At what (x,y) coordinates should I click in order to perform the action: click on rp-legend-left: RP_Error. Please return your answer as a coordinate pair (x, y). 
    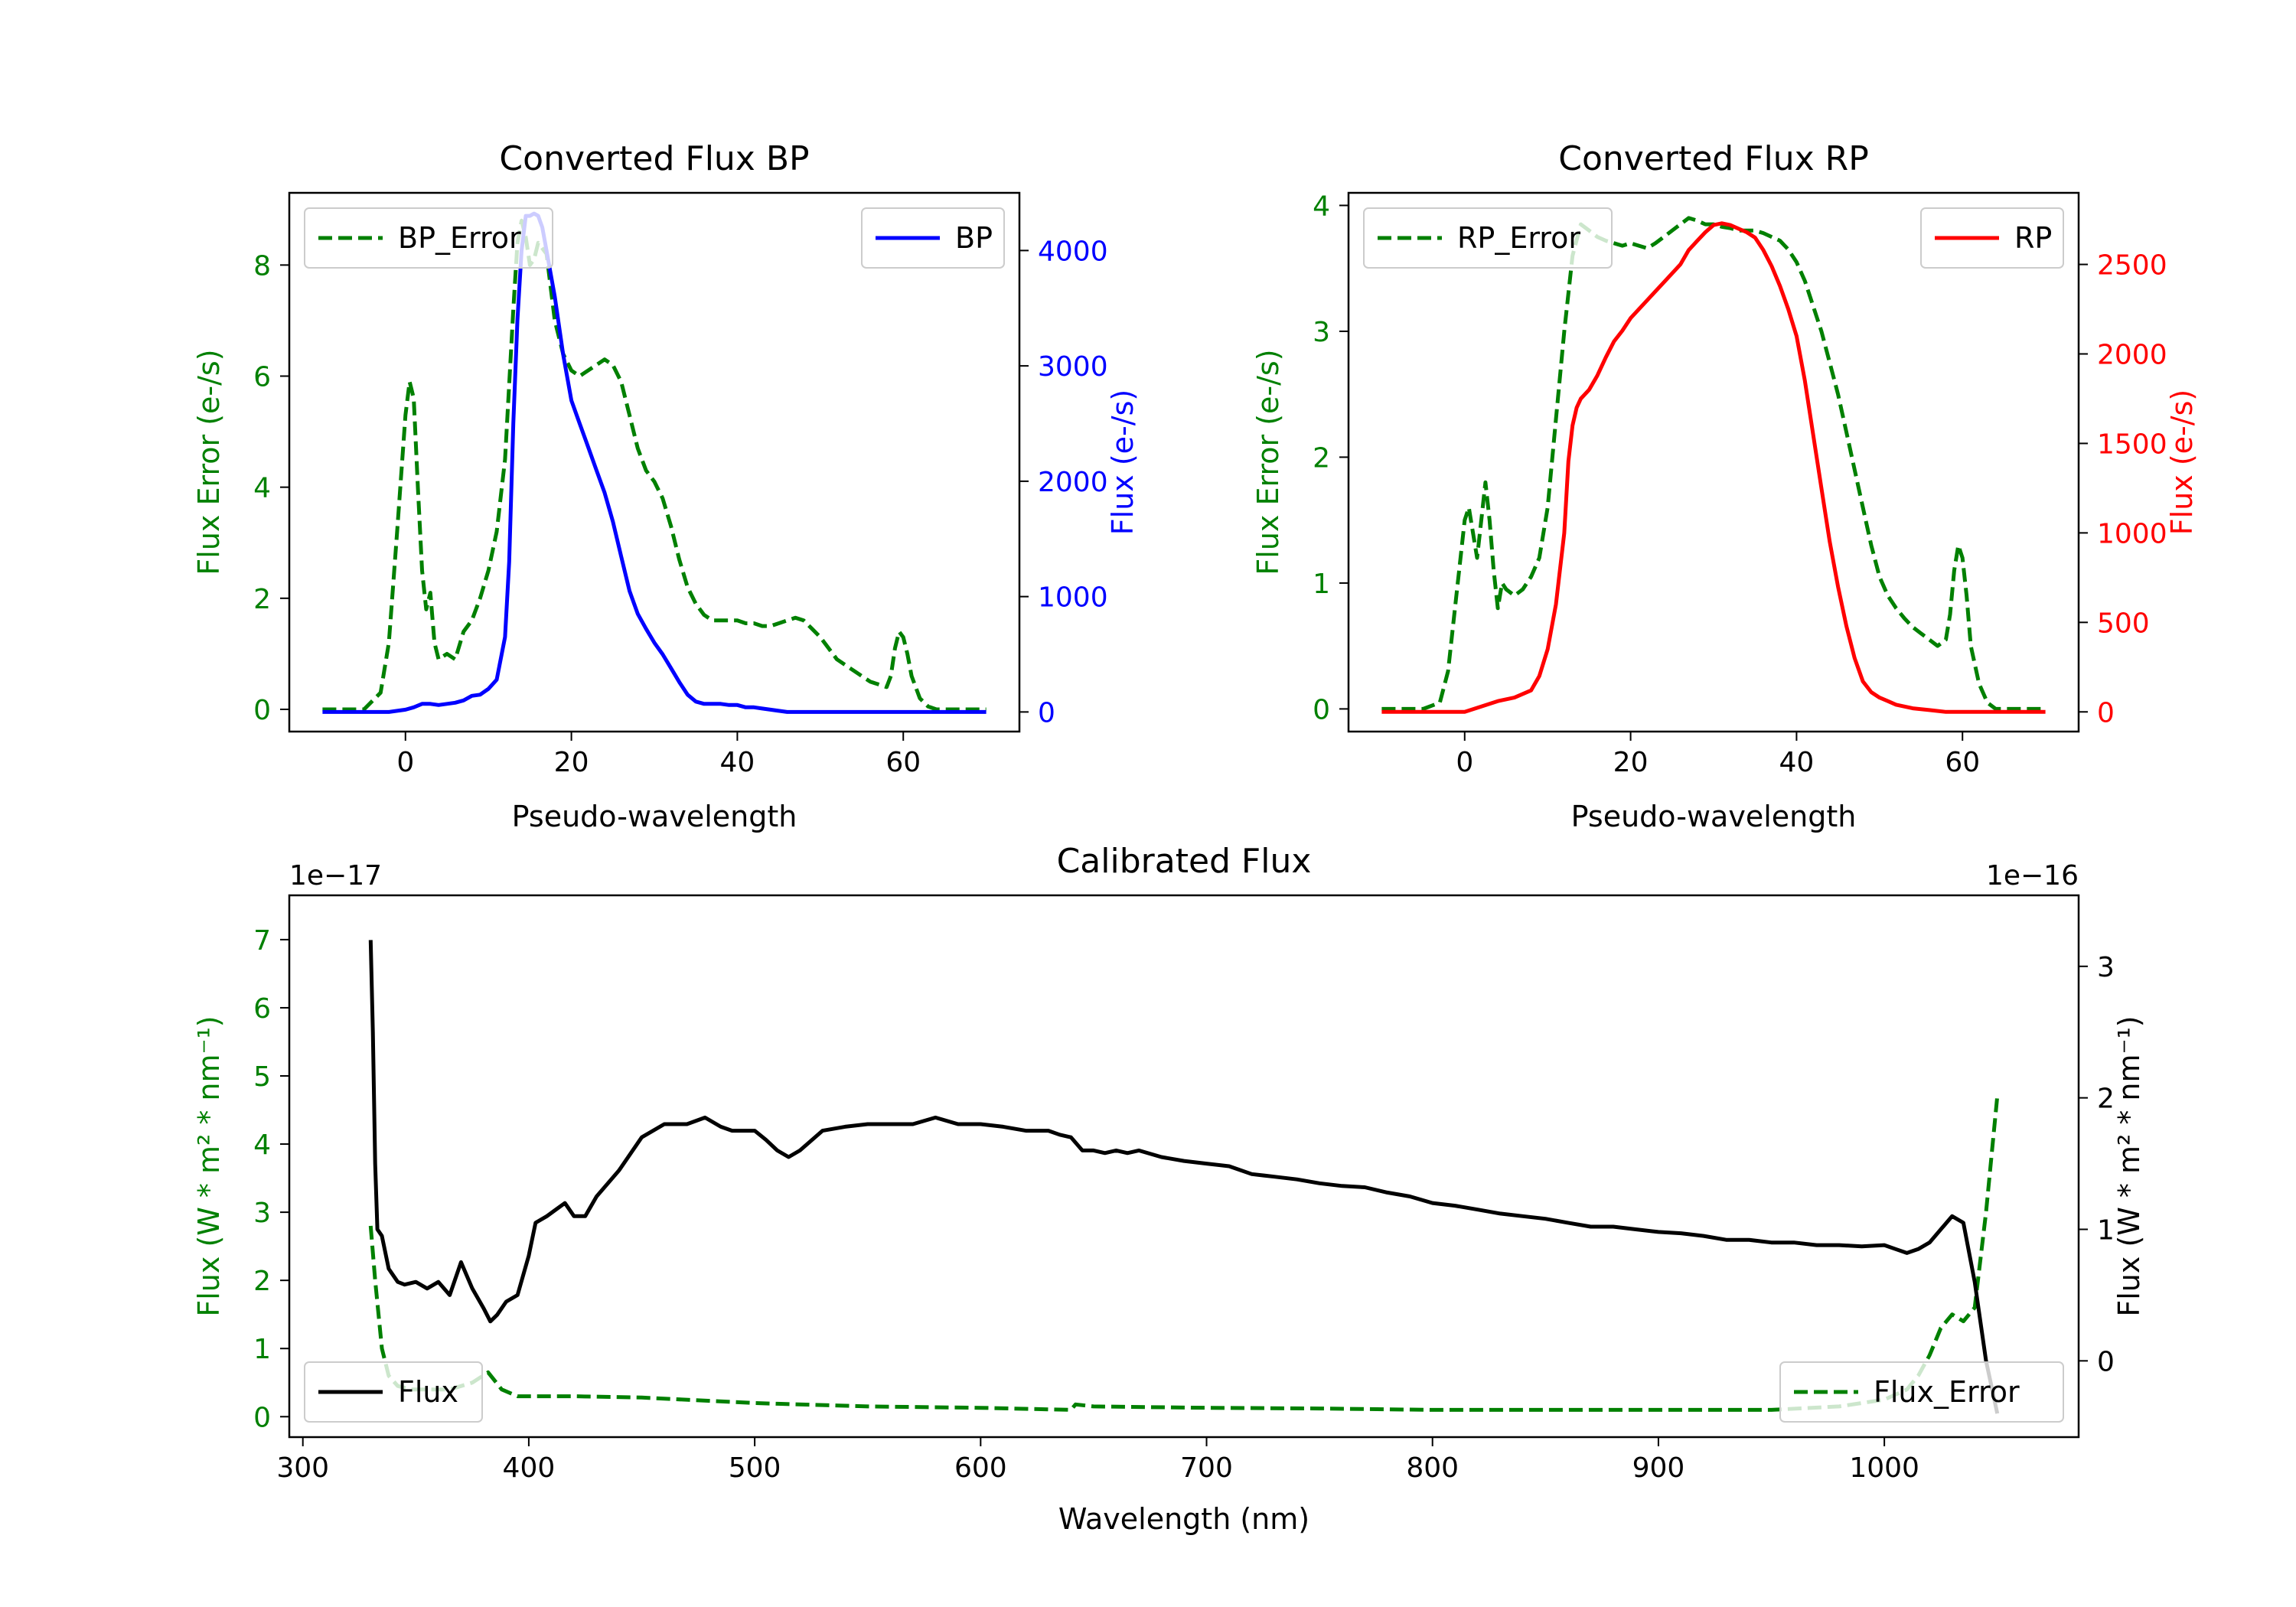
    Looking at the image, I should click on (1488, 238).